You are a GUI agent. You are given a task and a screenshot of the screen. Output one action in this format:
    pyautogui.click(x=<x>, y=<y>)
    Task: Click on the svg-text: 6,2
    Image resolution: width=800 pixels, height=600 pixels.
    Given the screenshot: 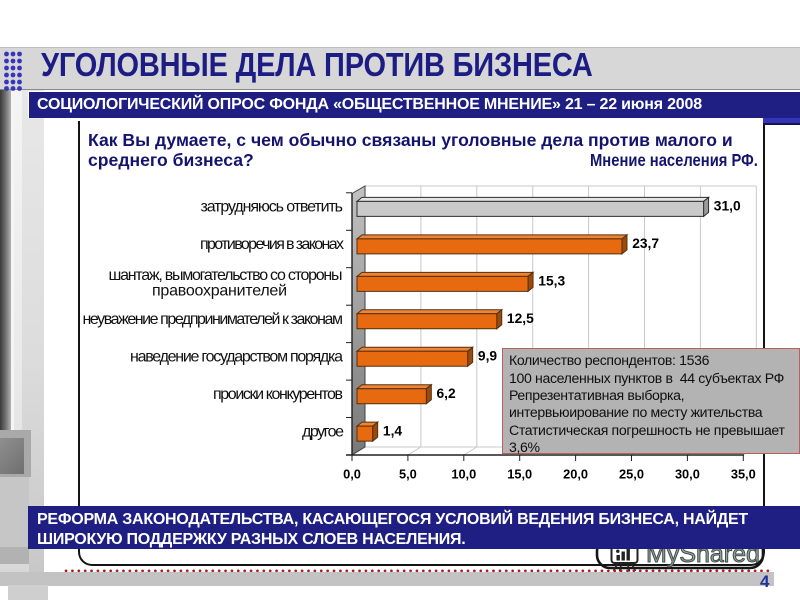 What is the action you would take?
    pyautogui.click(x=447, y=393)
    